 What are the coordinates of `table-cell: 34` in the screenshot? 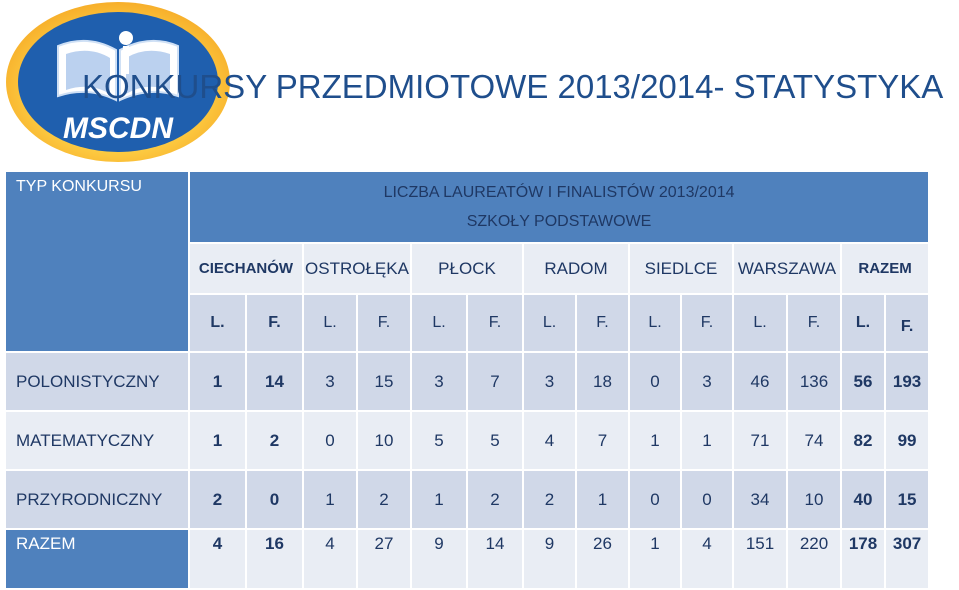 It's located at (760, 499).